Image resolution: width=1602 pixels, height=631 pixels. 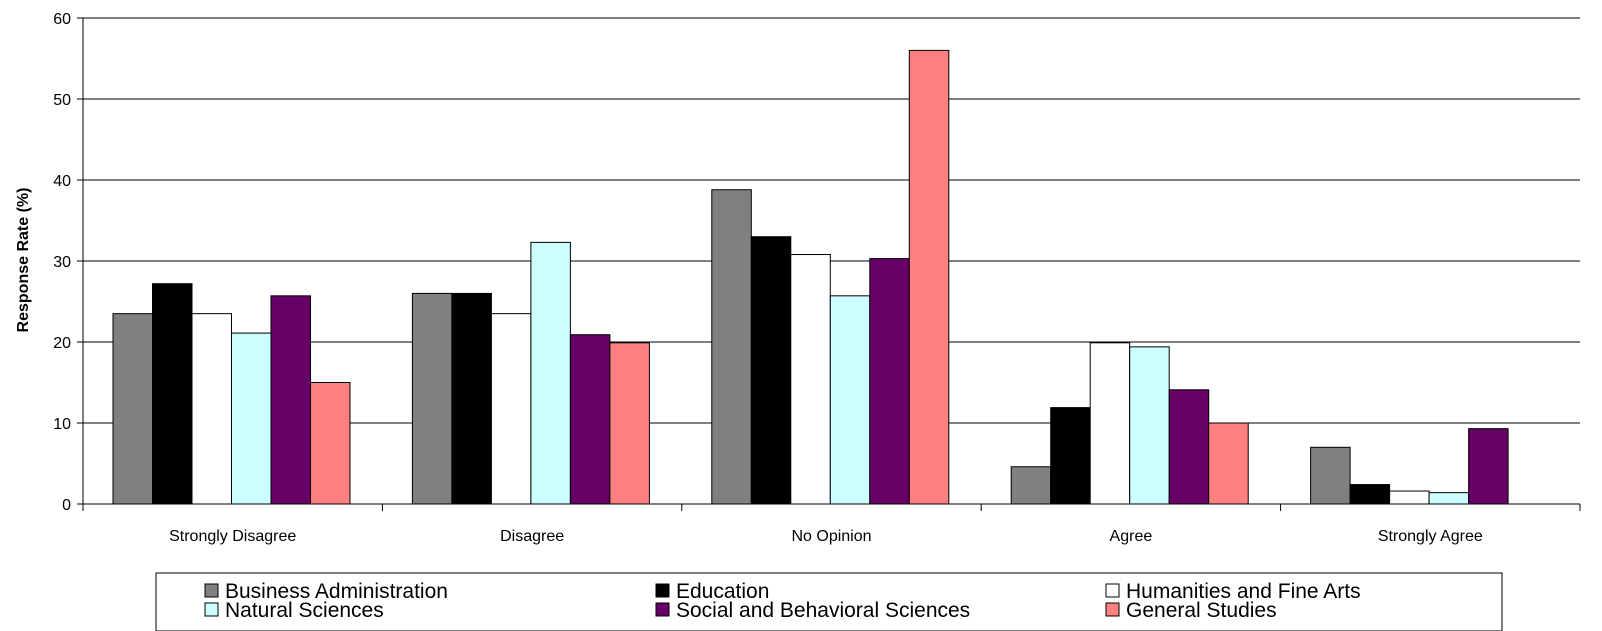 What do you see at coordinates (831, 536) in the screenshot?
I see `x-tick-label: No Opinion` at bounding box center [831, 536].